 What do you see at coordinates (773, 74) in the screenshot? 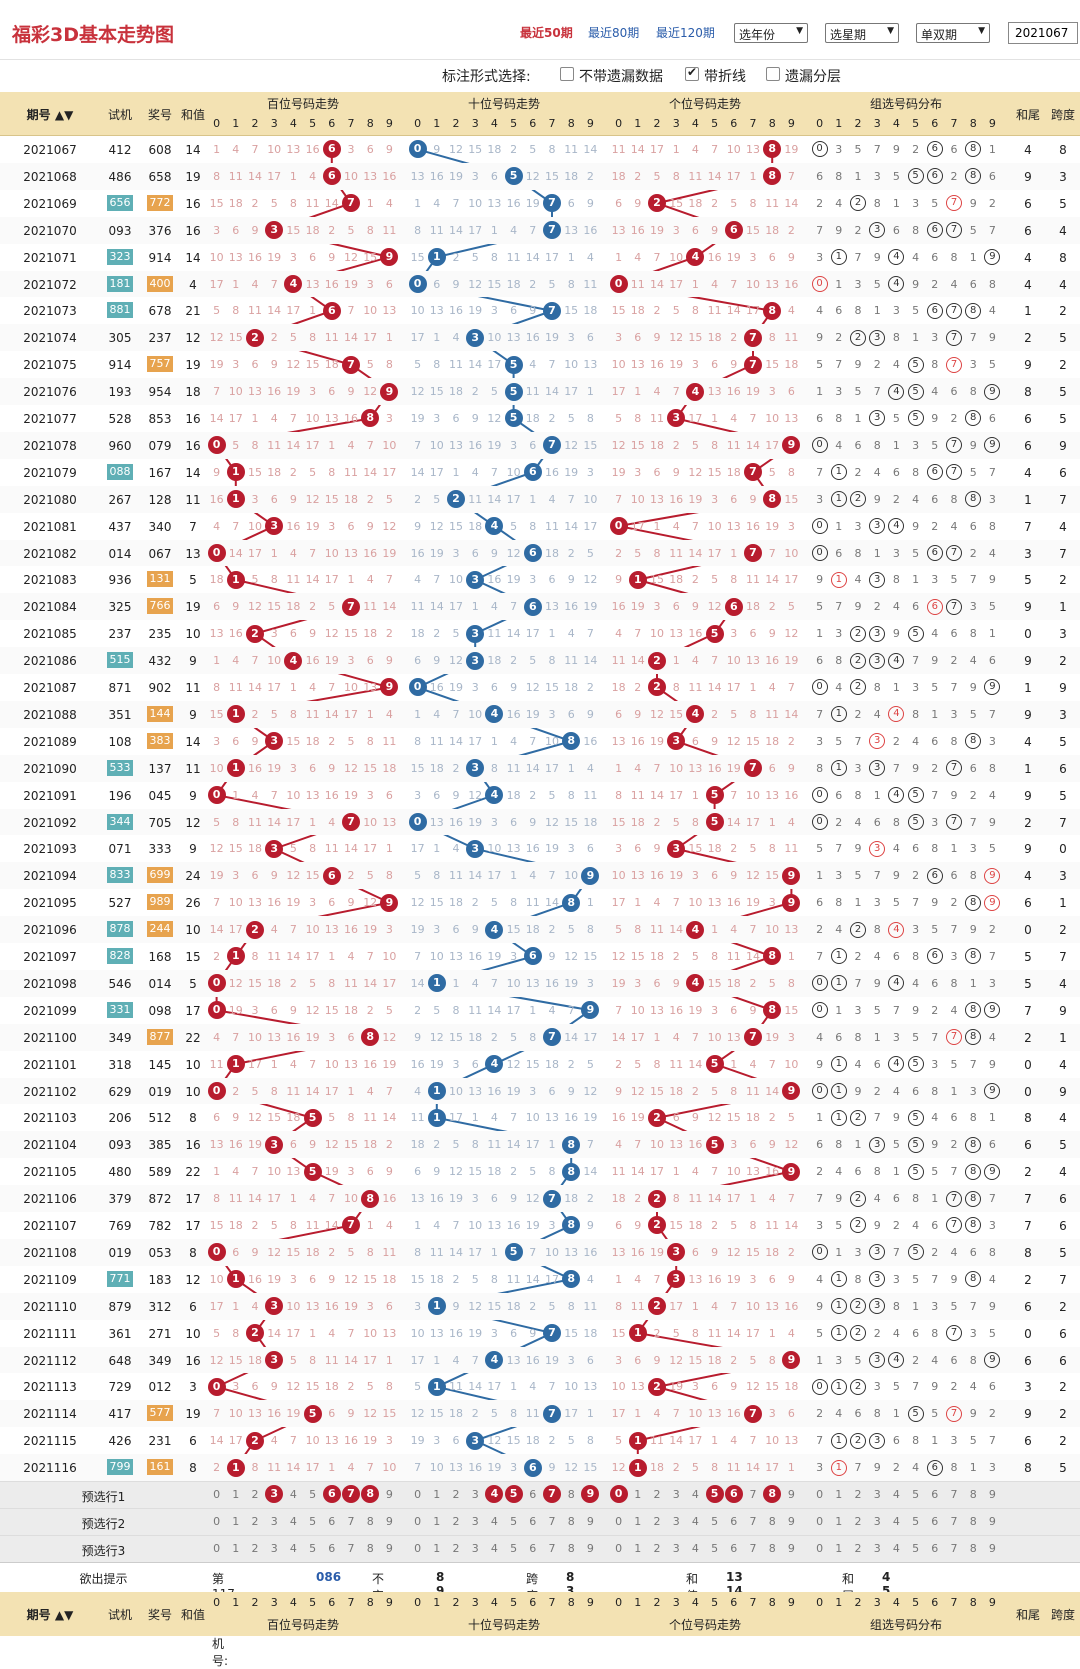
I see `missing-layer-checkbox` at bounding box center [773, 74].